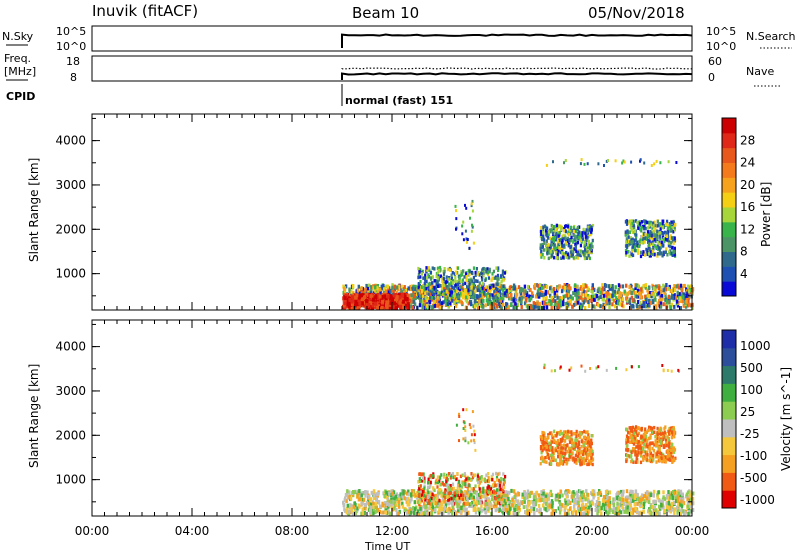 This screenshot has height=554, width=800. I want to click on power-colorbar-tick: 12, so click(747, 229).